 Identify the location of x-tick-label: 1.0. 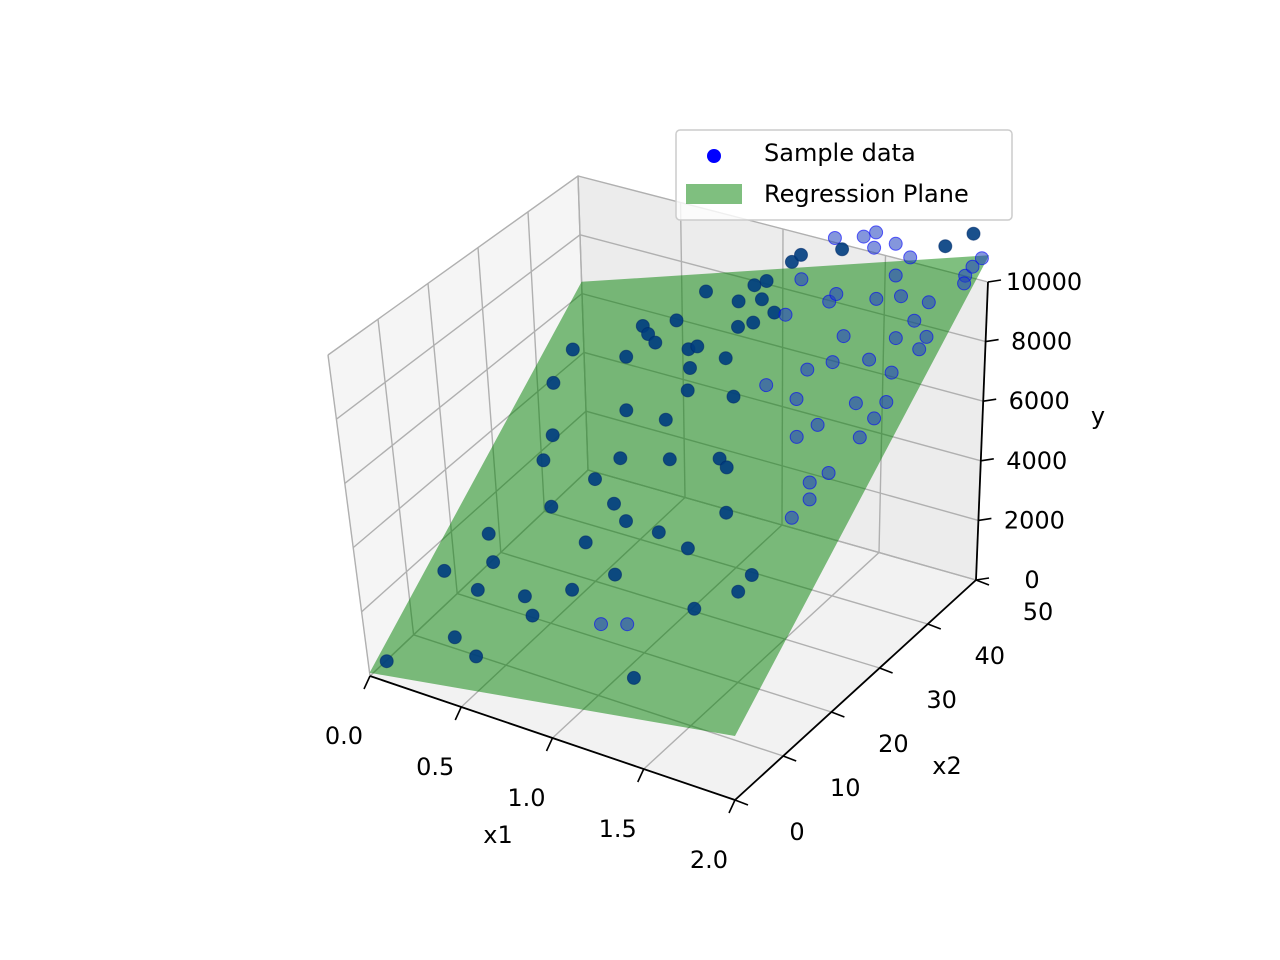
(526, 798).